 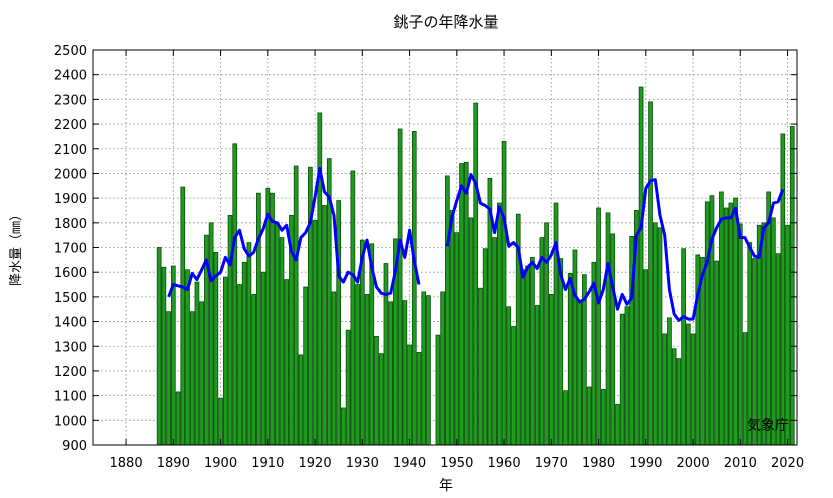 What do you see at coordinates (70, 249) in the screenshot?
I see `y-tick-label: 1700` at bounding box center [70, 249].